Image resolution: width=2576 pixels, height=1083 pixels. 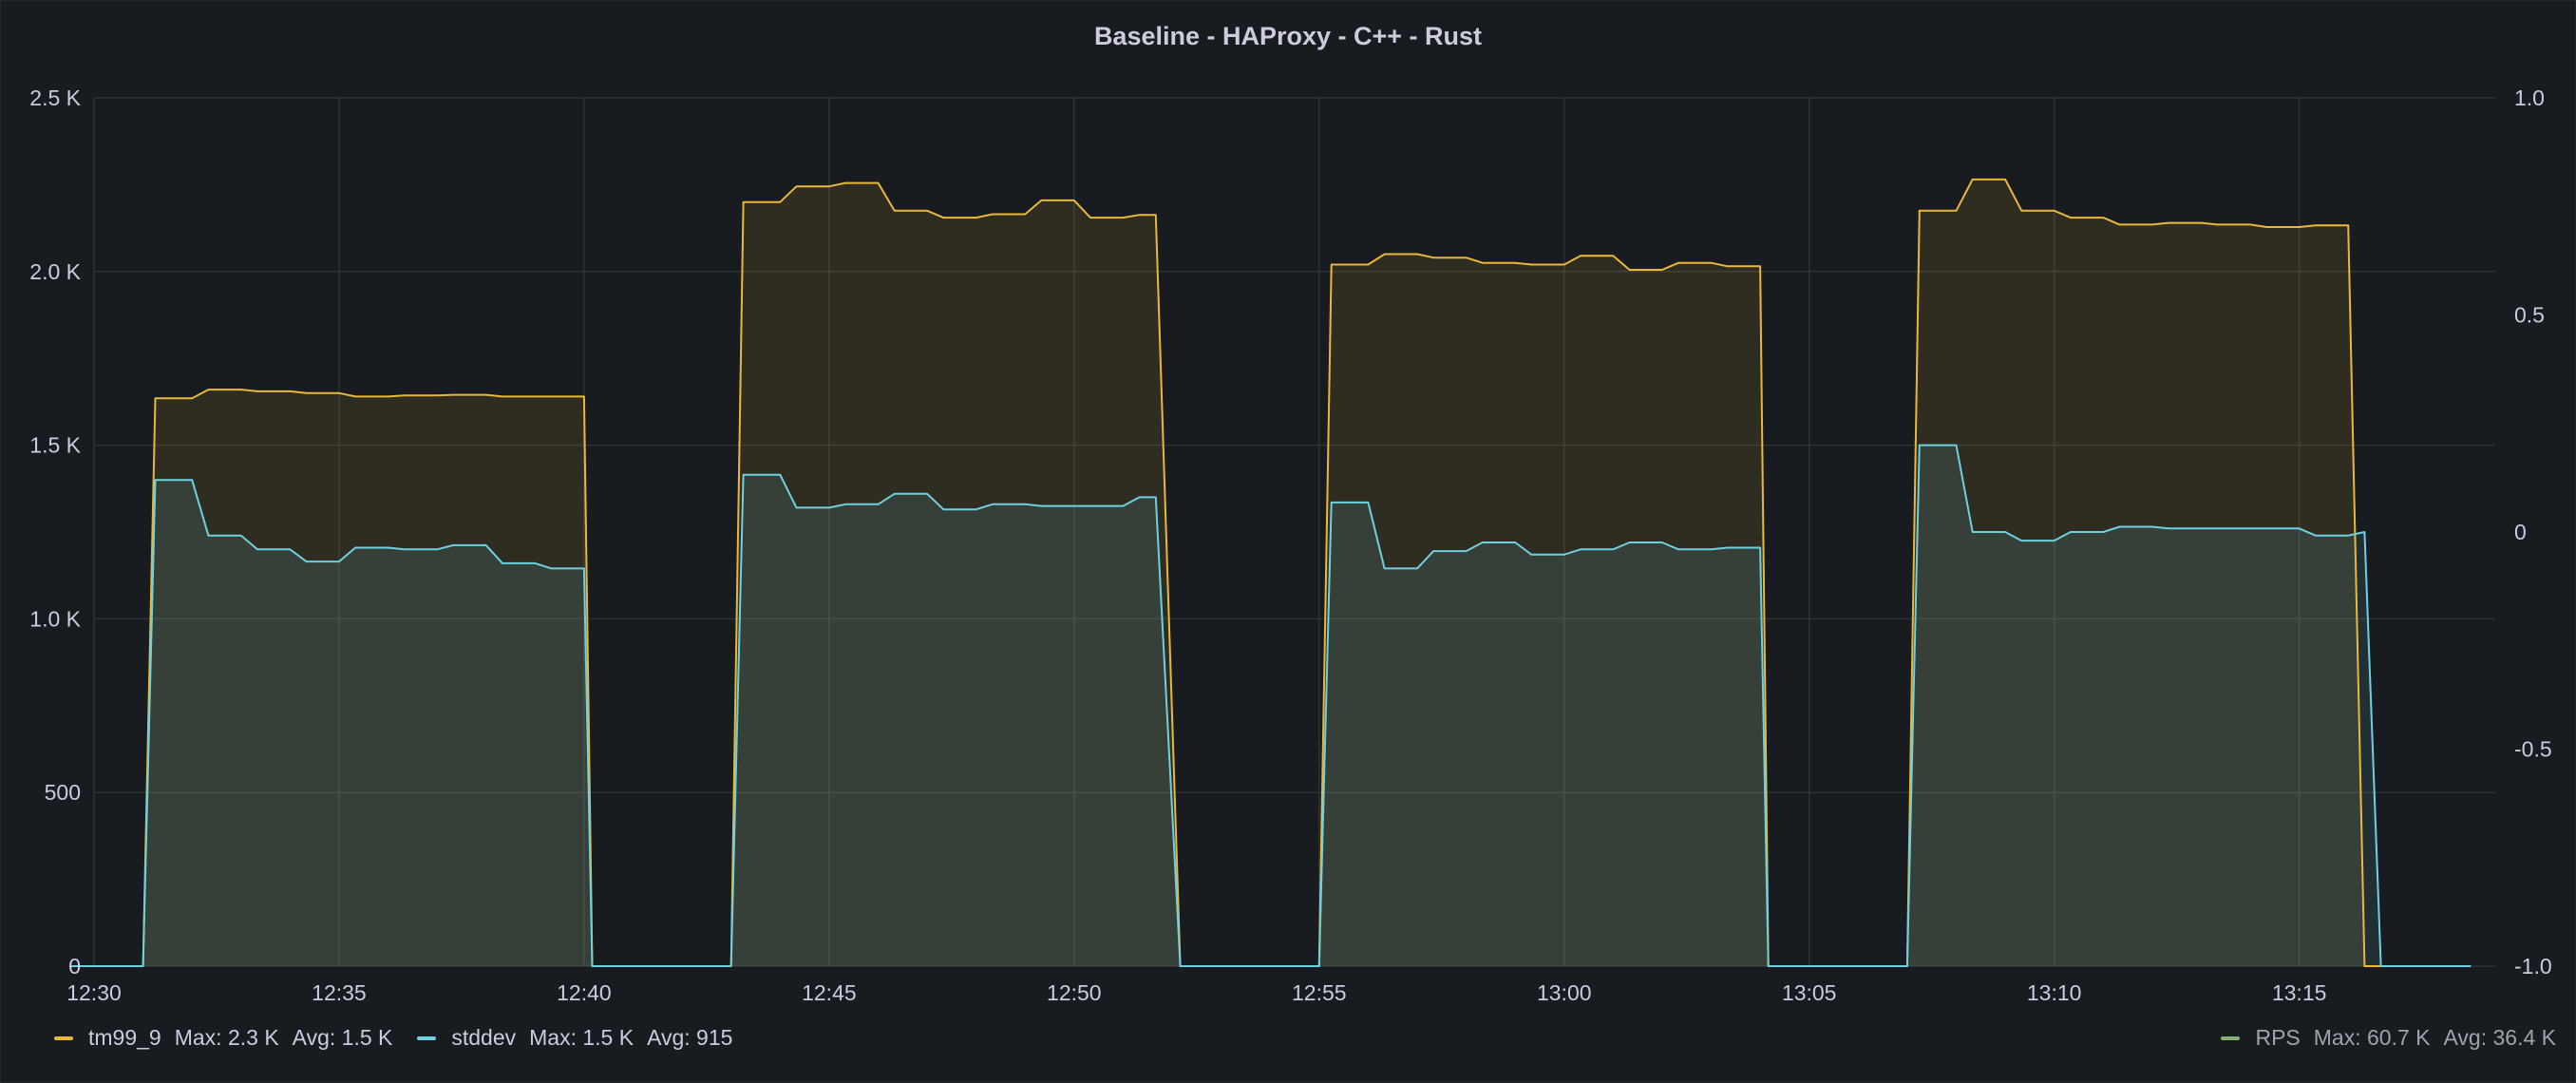 I want to click on x-tick-label: 12:35, so click(x=339, y=992).